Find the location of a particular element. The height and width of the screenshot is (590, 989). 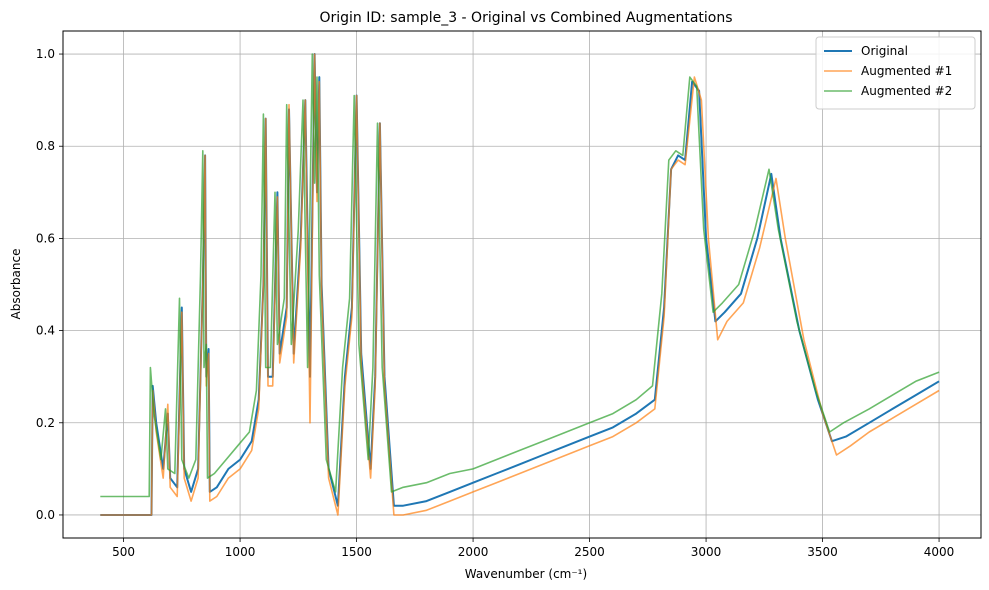

legend-entry: Augmented #1 is located at coordinates (906, 71).